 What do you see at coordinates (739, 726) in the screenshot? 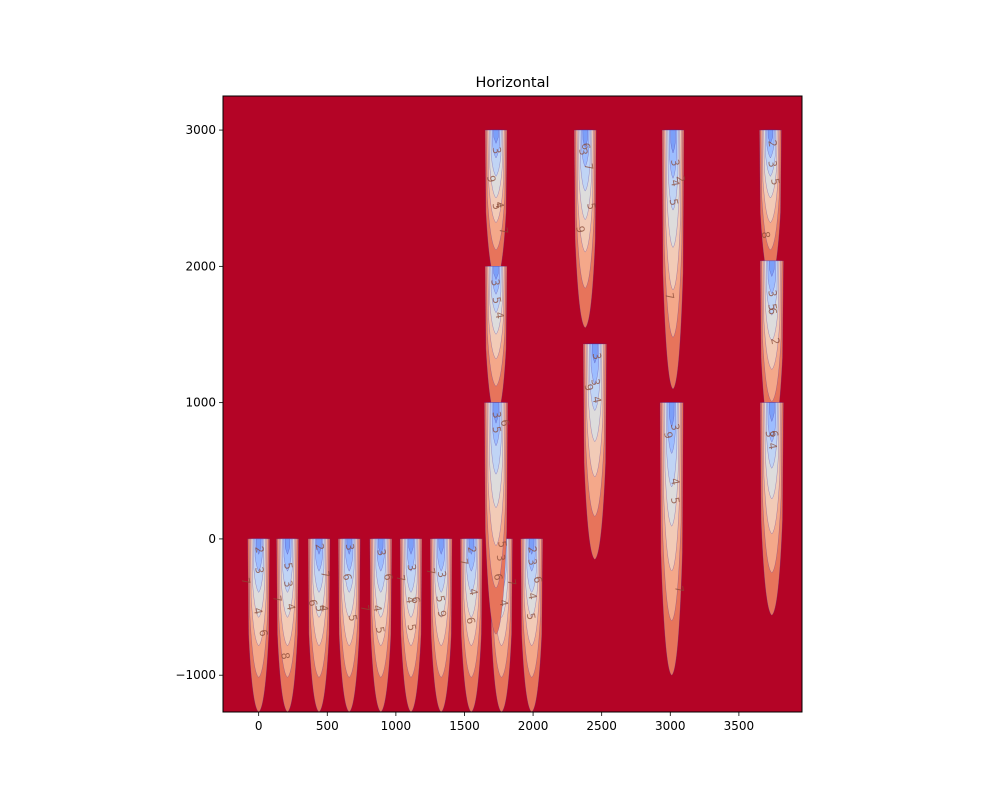
I see `x-tick-label: 3500` at bounding box center [739, 726].